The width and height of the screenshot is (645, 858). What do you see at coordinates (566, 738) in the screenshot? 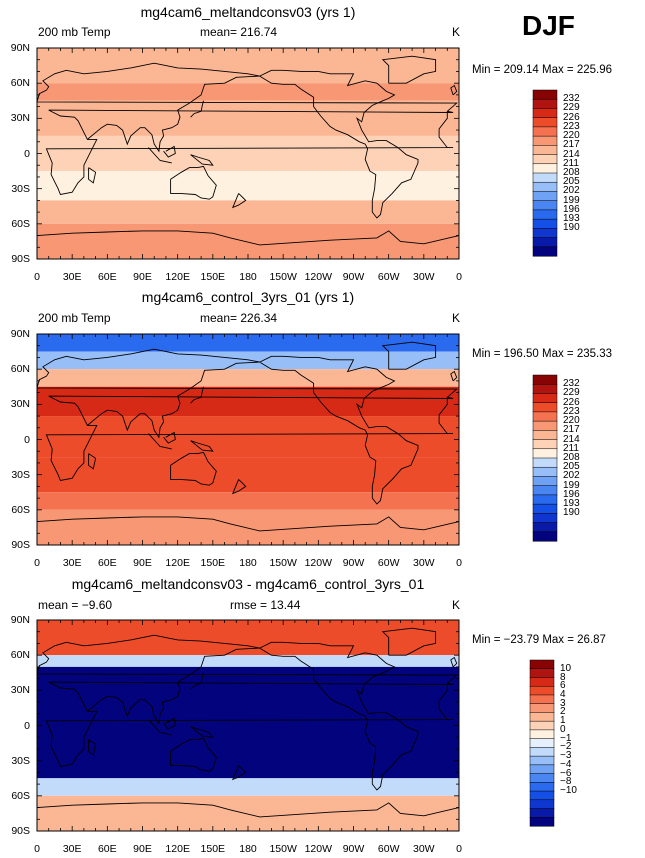
I see `colorbar-tick-label: −1` at bounding box center [566, 738].